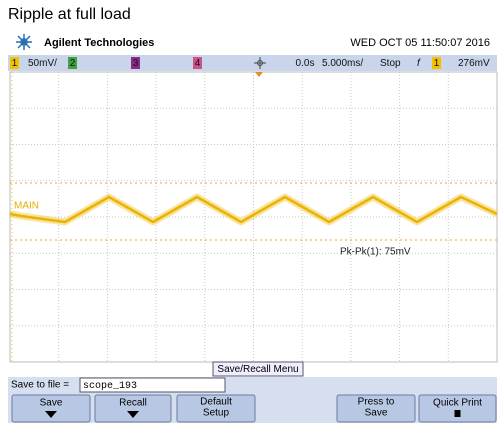  I want to click on menu-title: Save/Recall Menu, so click(257, 369).